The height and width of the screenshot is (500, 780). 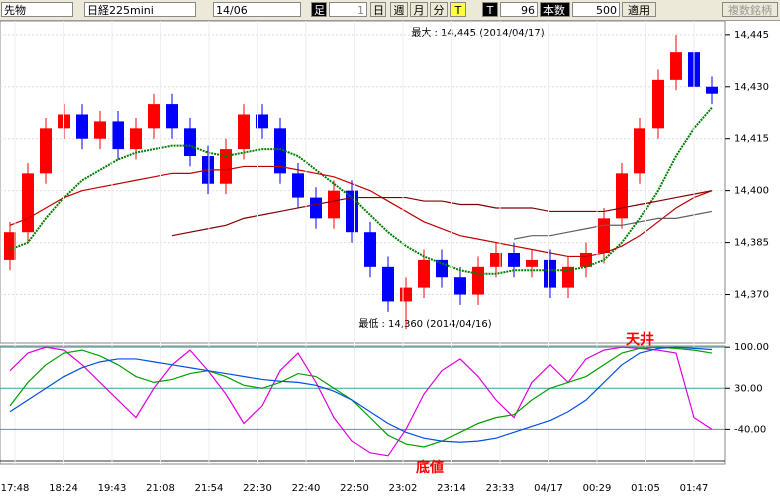 I want to click on month-btn: 月, so click(x=419, y=9).